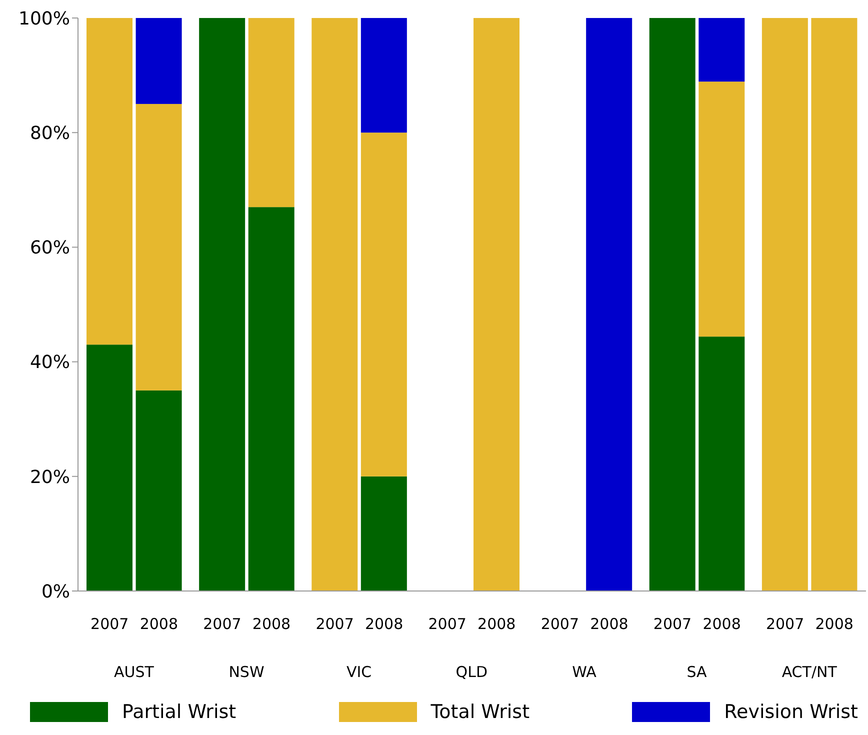 The height and width of the screenshot is (735, 868). Describe the element at coordinates (480, 712) in the screenshot. I see `legend-label: Total Wrist` at that location.